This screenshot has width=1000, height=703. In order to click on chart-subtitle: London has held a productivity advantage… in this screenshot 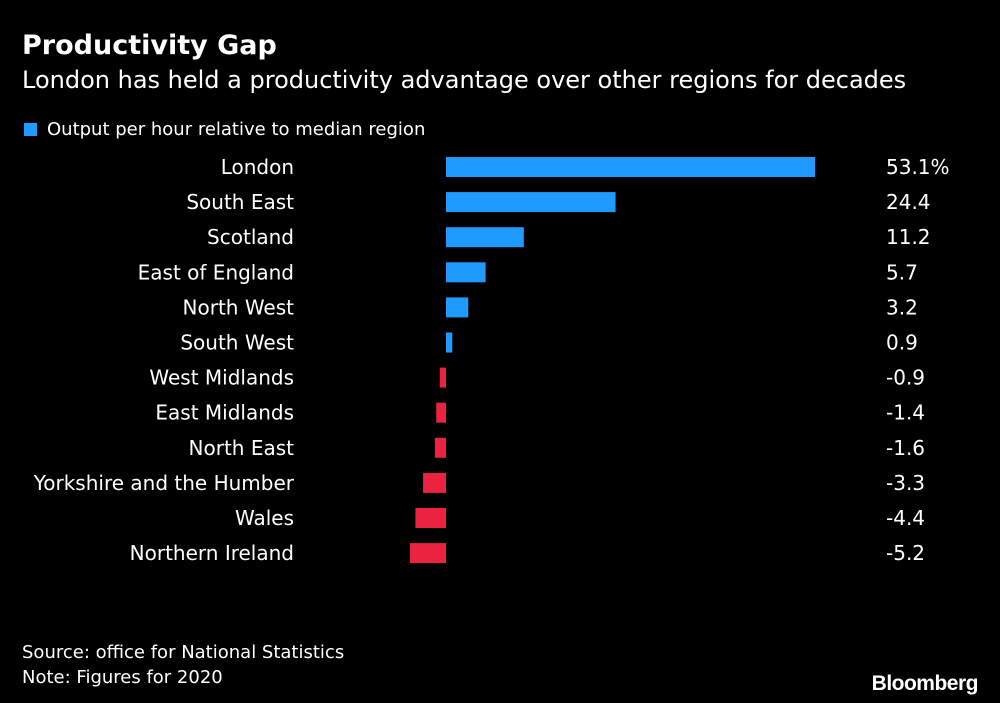, I will do `click(464, 80)`.